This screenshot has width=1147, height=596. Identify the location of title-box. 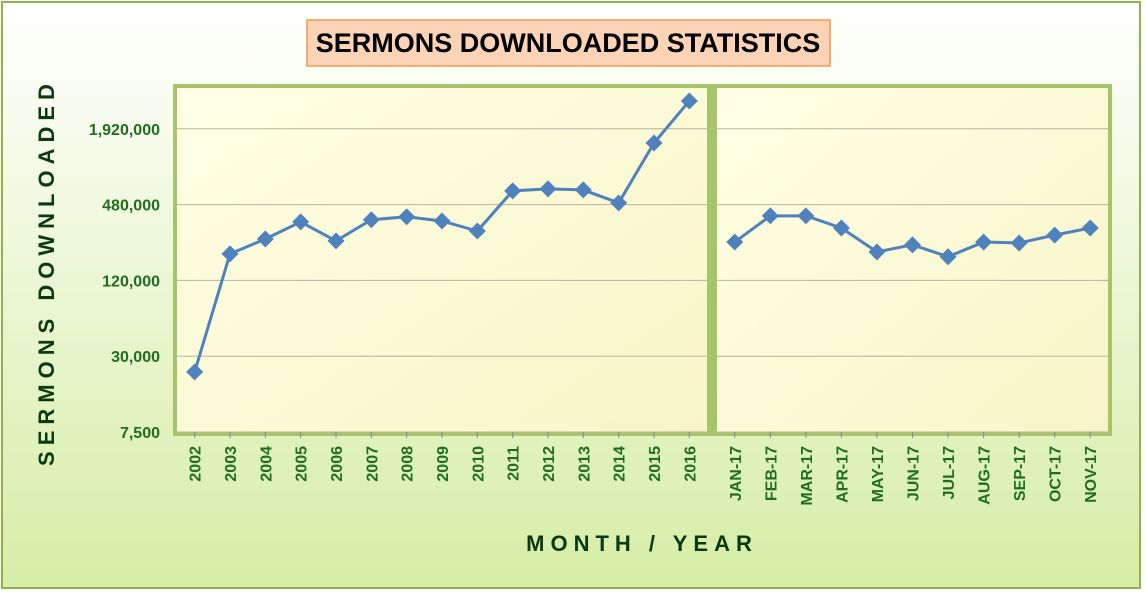
(568, 43).